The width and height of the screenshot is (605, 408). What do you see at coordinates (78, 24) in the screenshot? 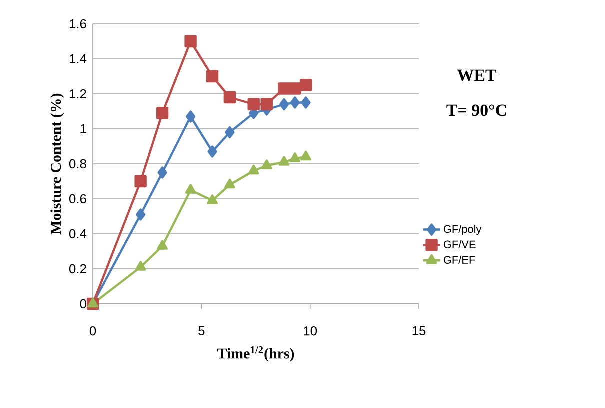
I see `y-tick-label: 1.6` at bounding box center [78, 24].